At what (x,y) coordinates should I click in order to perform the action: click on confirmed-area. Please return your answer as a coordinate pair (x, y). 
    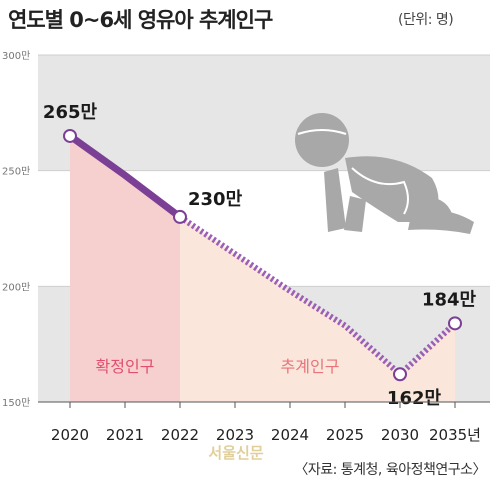
    Looking at the image, I should click on (125, 268).